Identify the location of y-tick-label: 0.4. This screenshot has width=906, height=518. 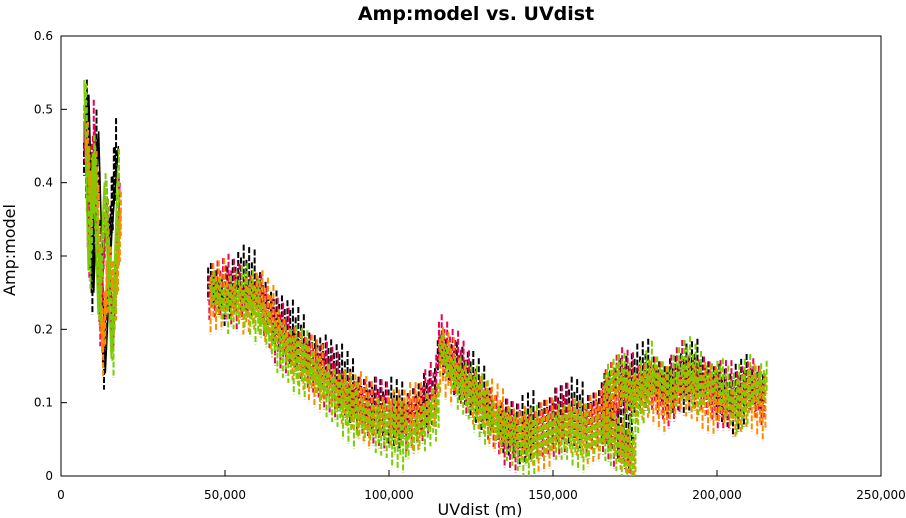
(43, 183).